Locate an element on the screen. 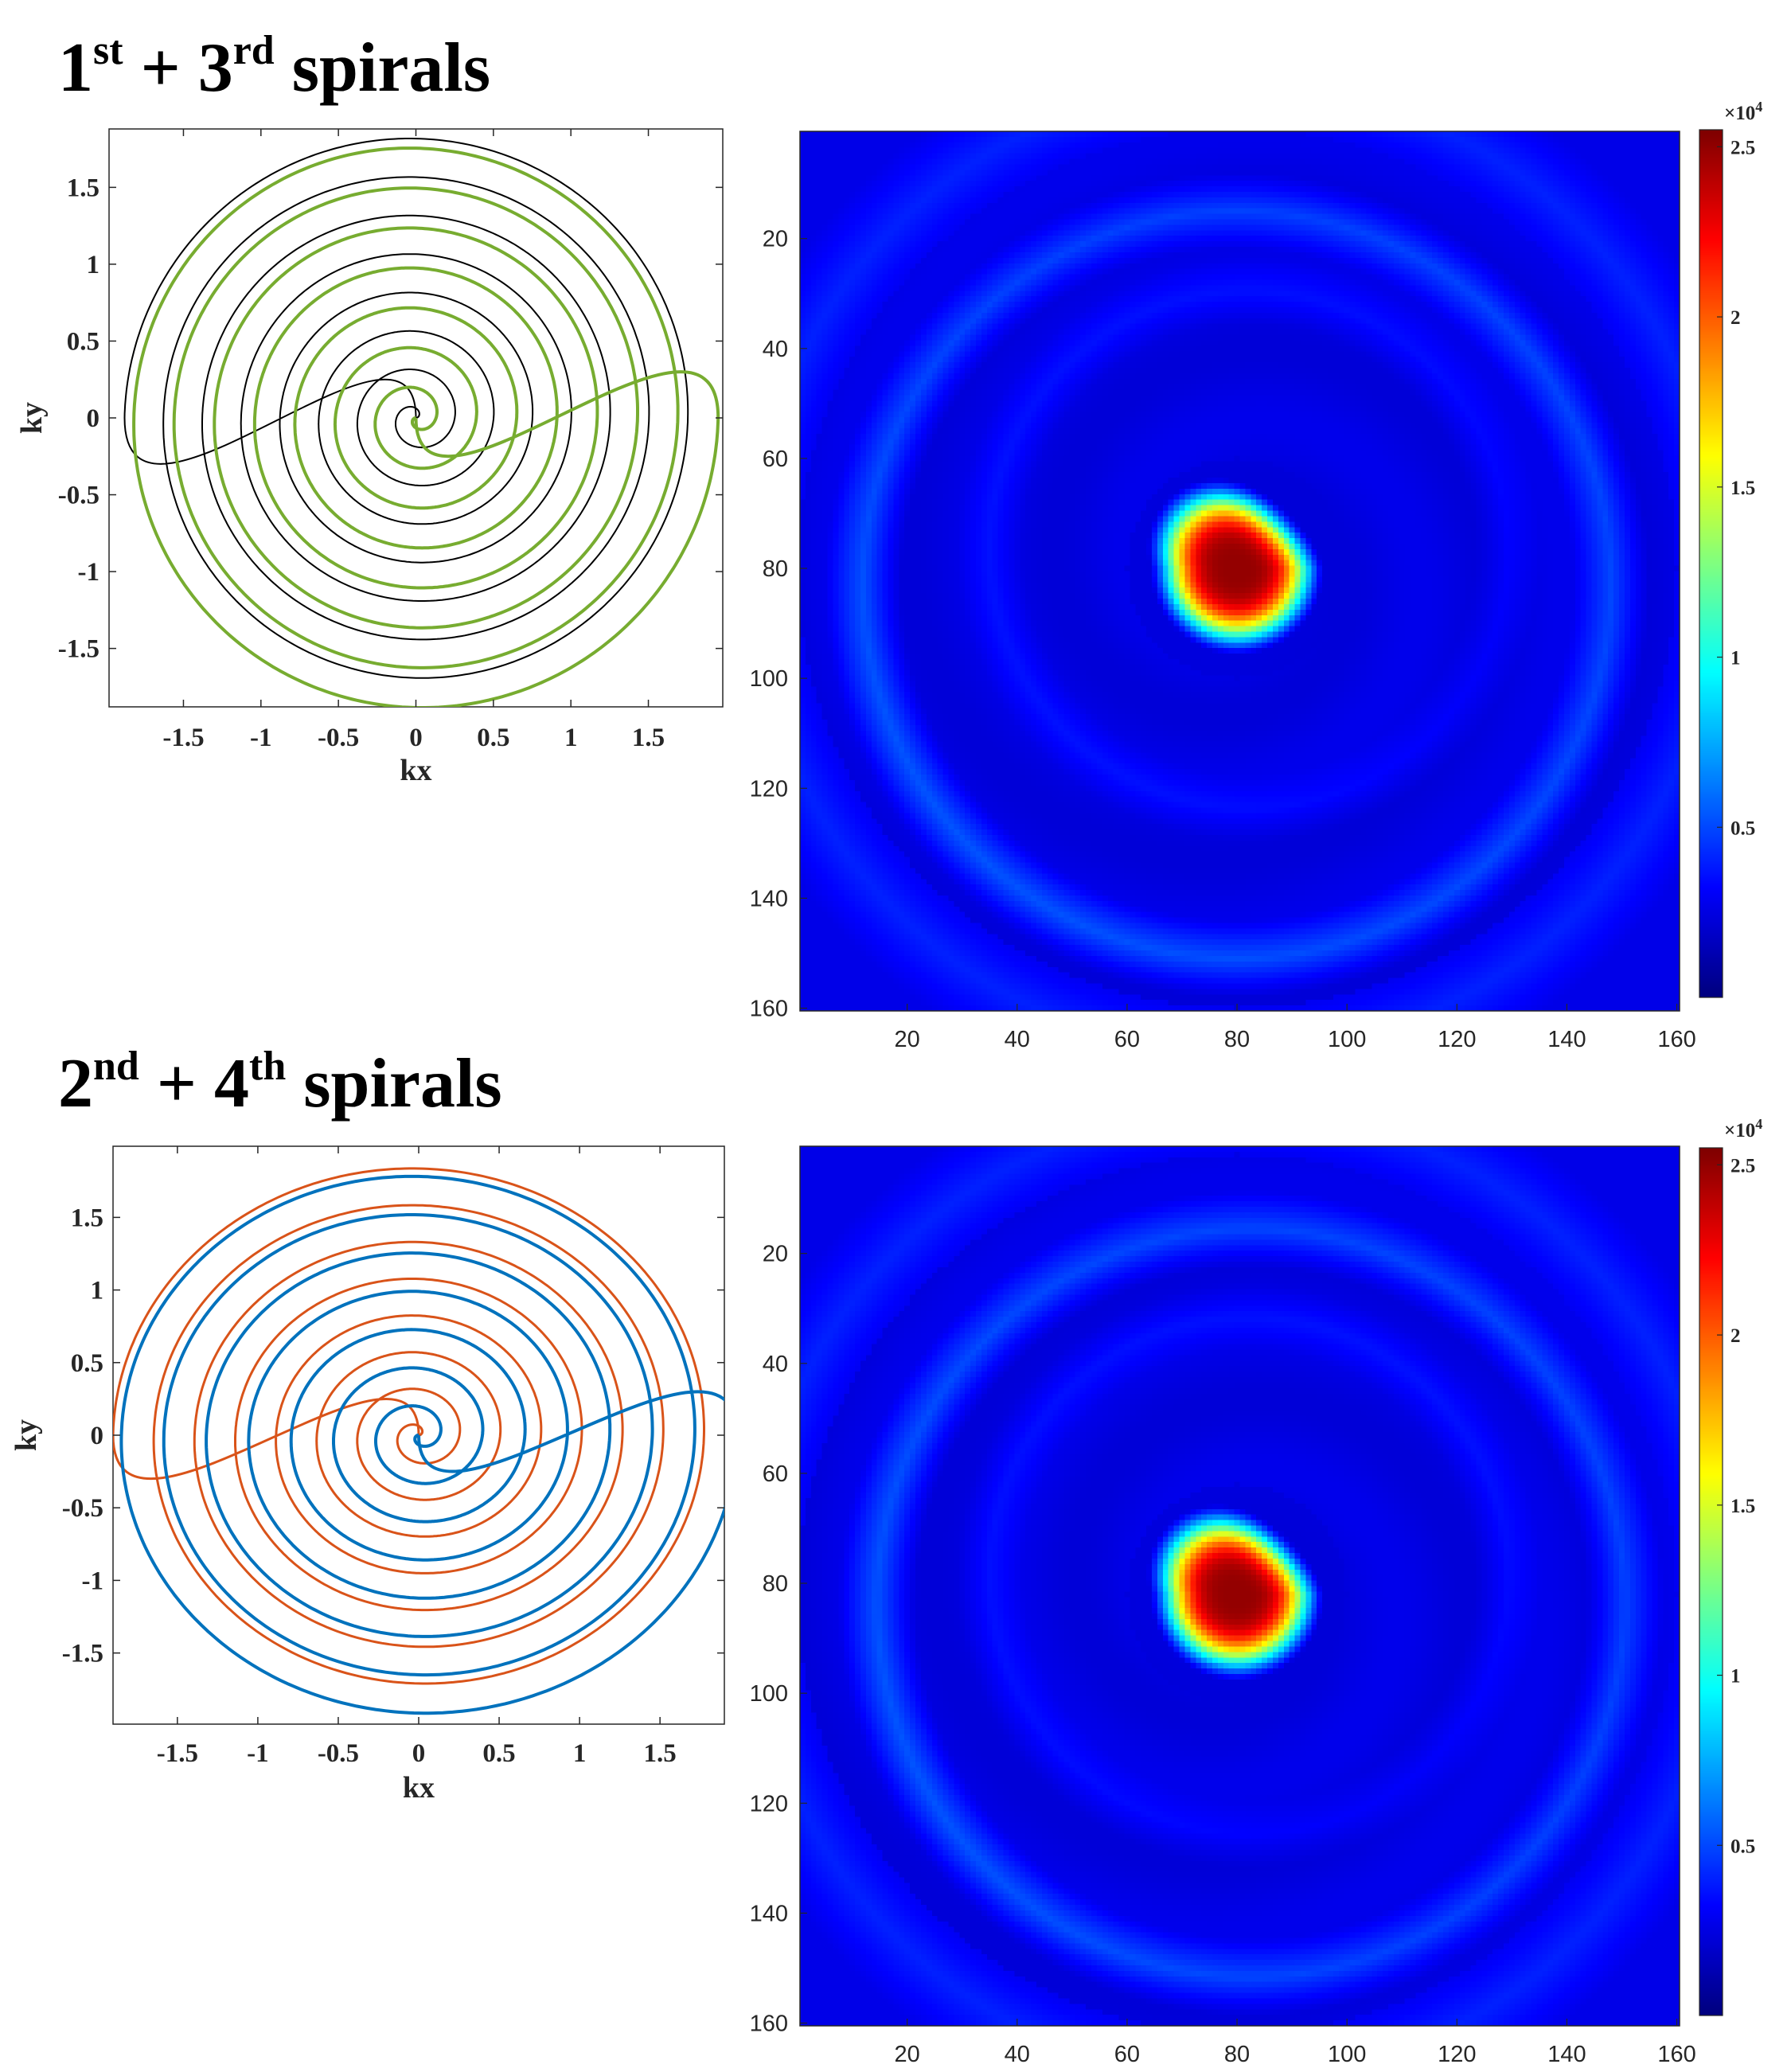  title-number-1: 1 is located at coordinates (76, 68).